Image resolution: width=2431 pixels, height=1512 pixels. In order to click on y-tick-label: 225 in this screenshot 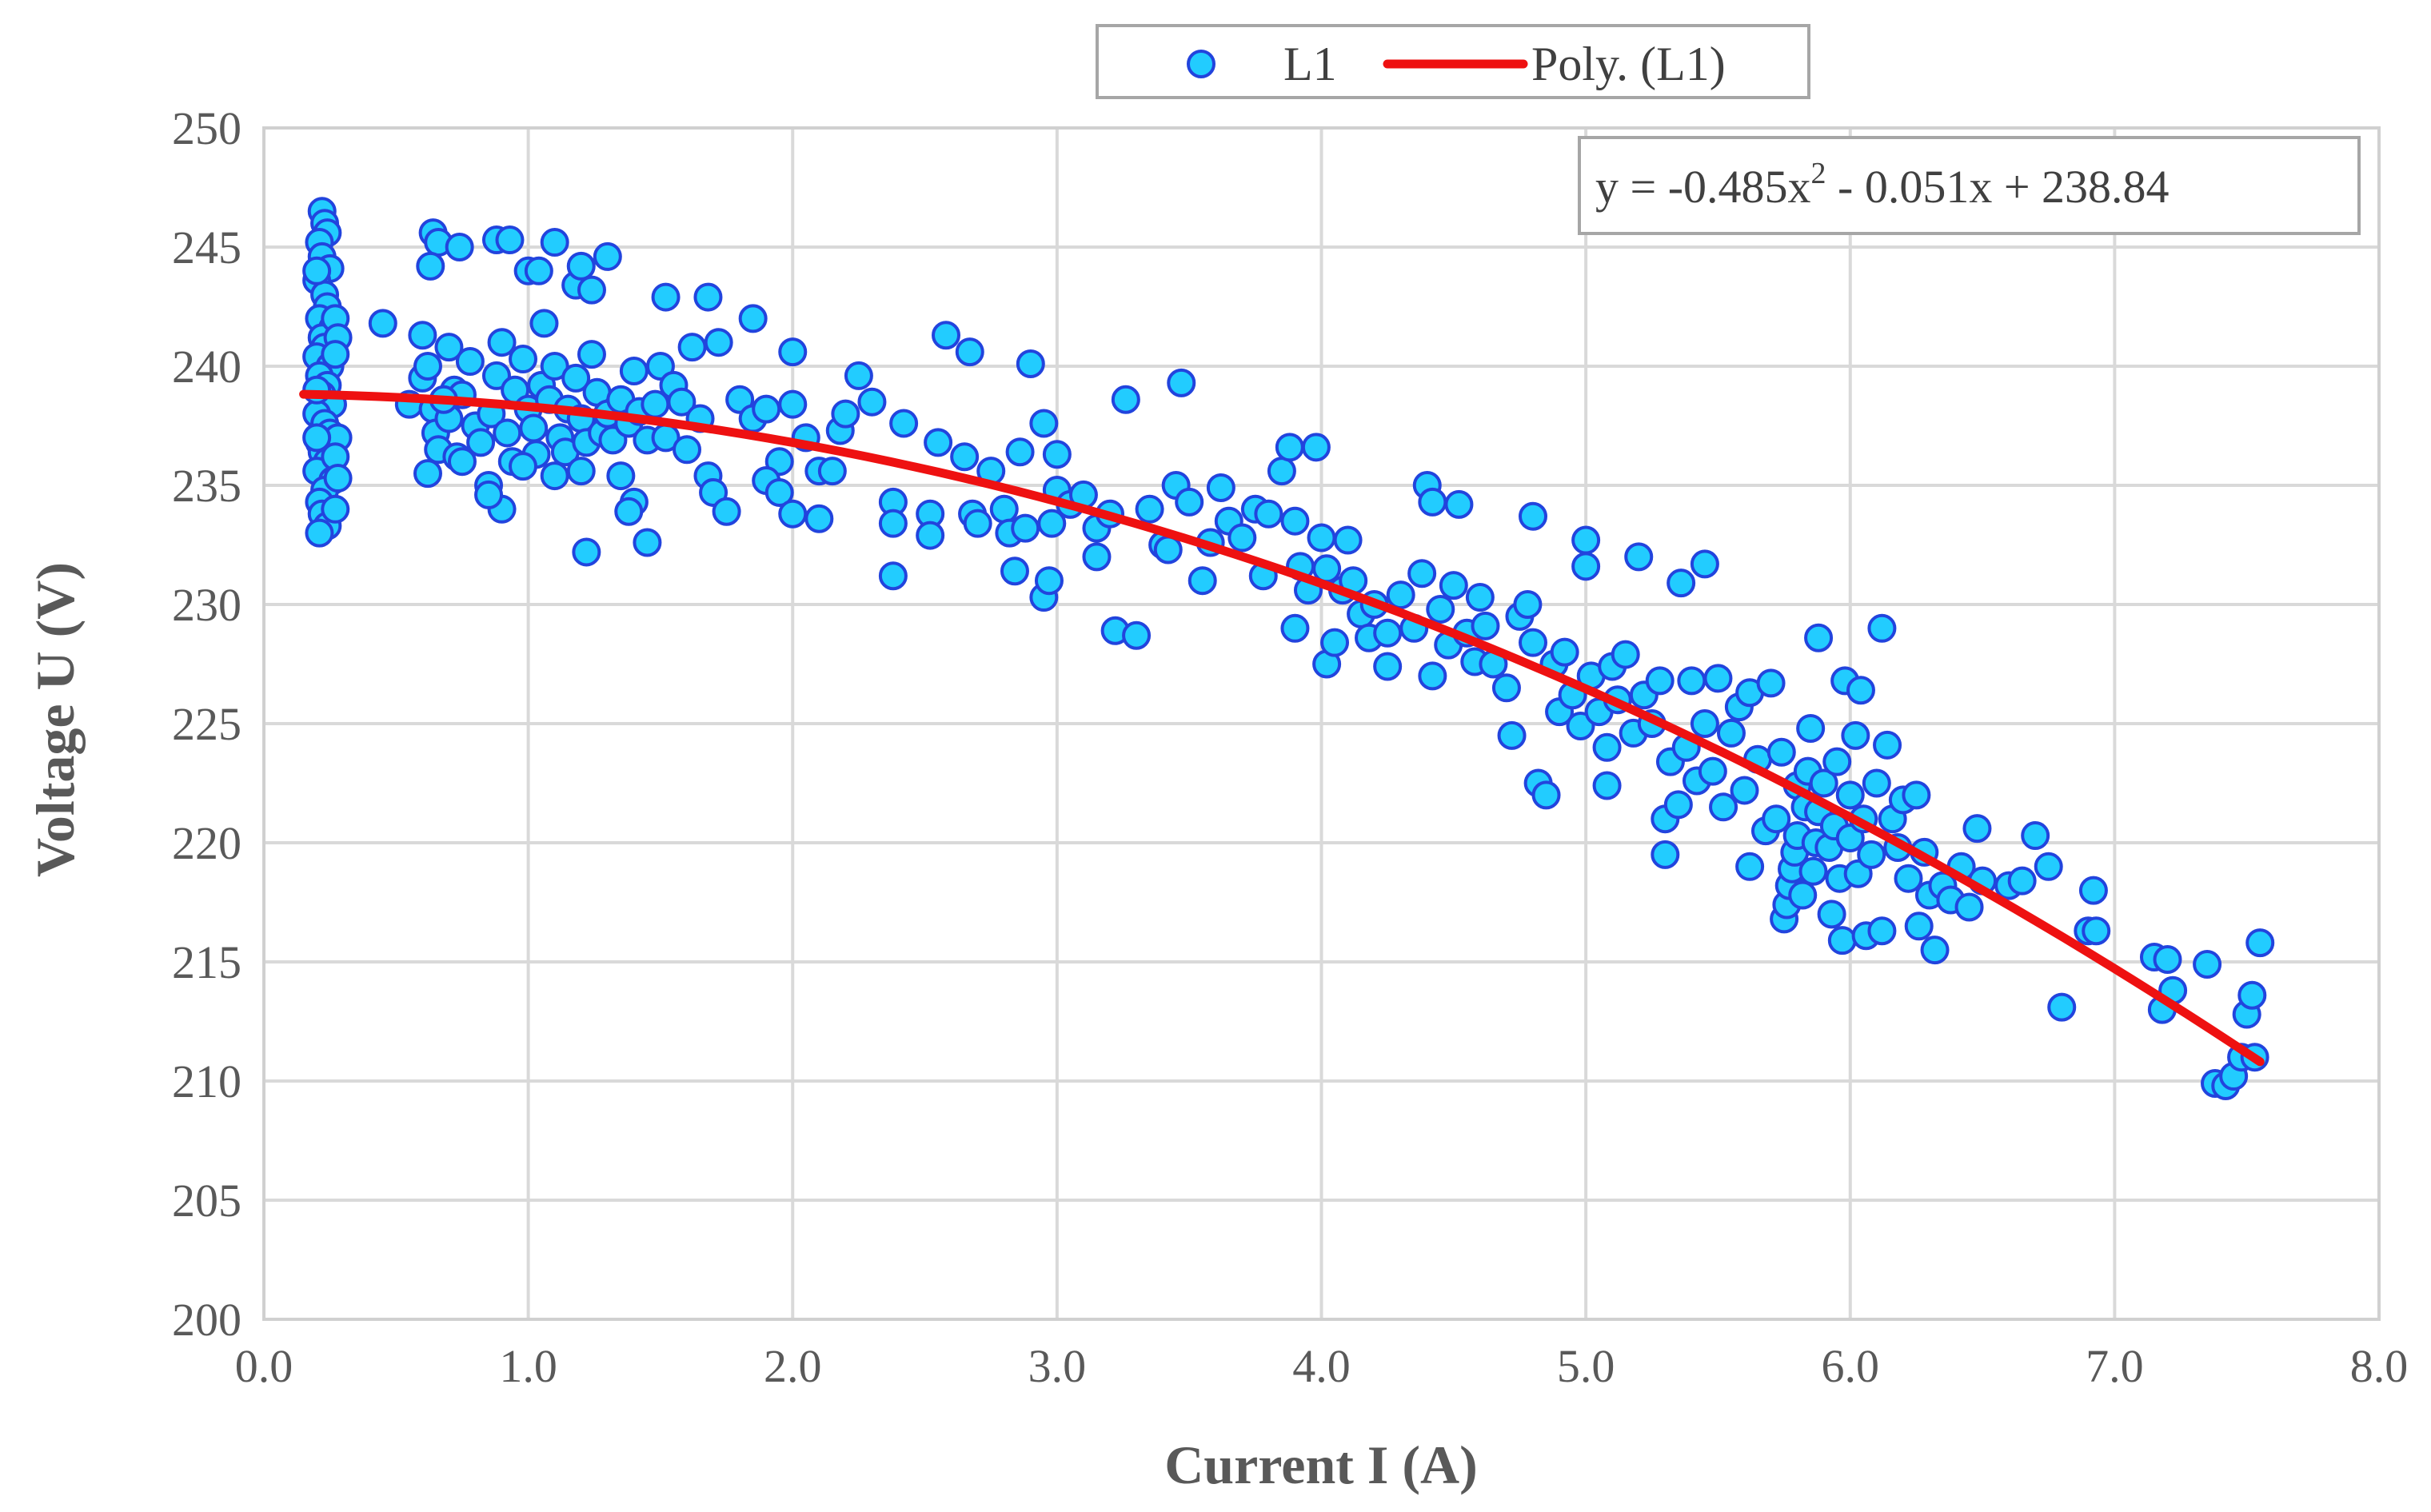, I will do `click(207, 724)`.